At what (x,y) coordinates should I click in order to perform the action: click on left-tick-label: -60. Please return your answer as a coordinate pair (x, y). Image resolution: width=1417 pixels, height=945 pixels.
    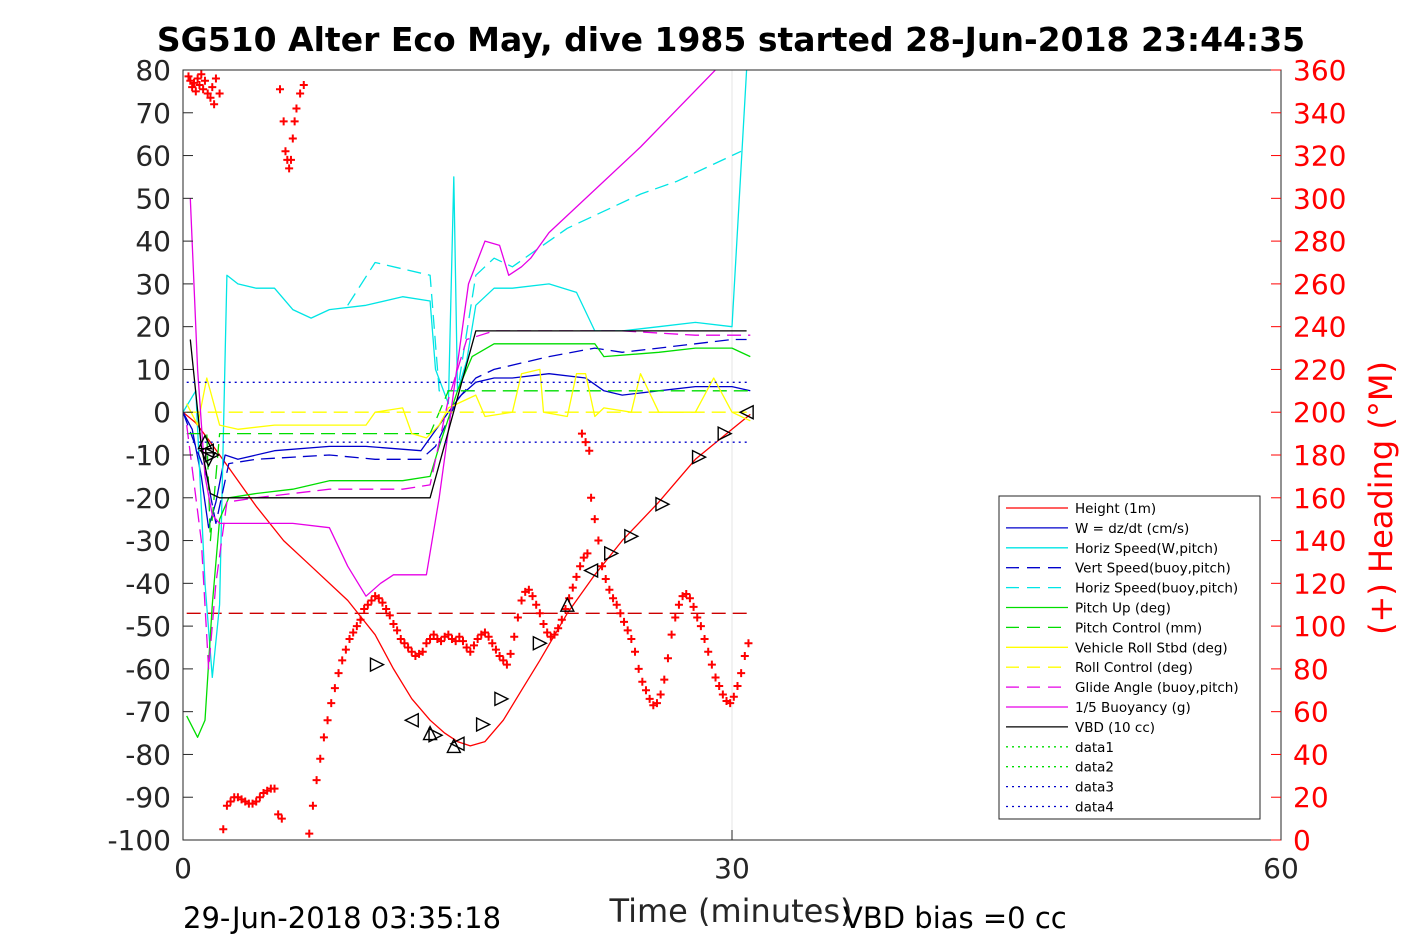
    Looking at the image, I should click on (148, 669).